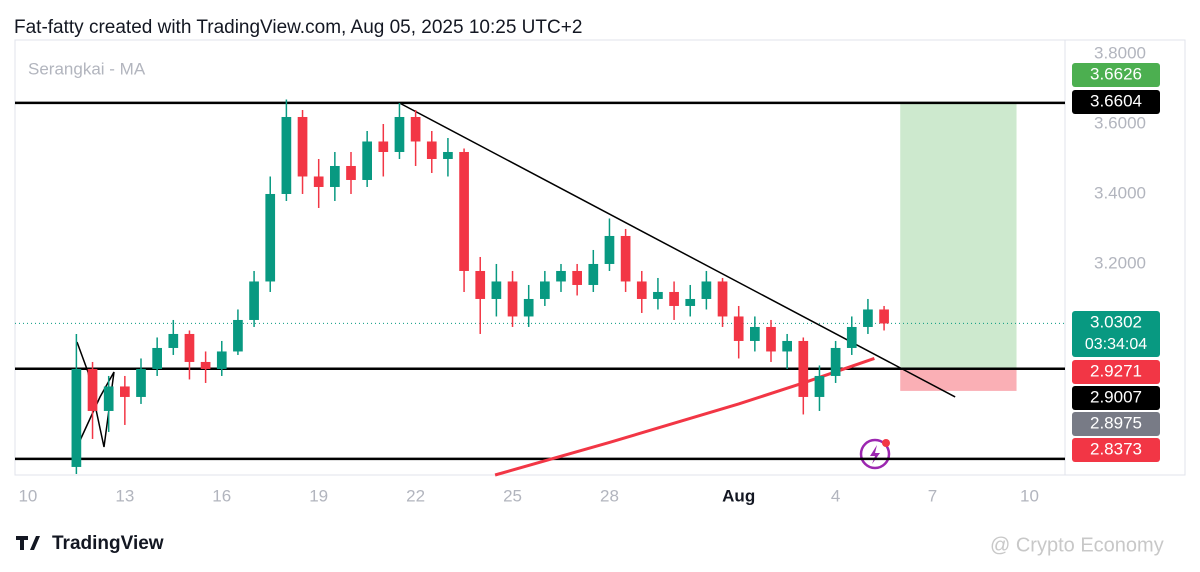 This screenshot has width=1200, height=572. I want to click on stop-zone, so click(958, 380).